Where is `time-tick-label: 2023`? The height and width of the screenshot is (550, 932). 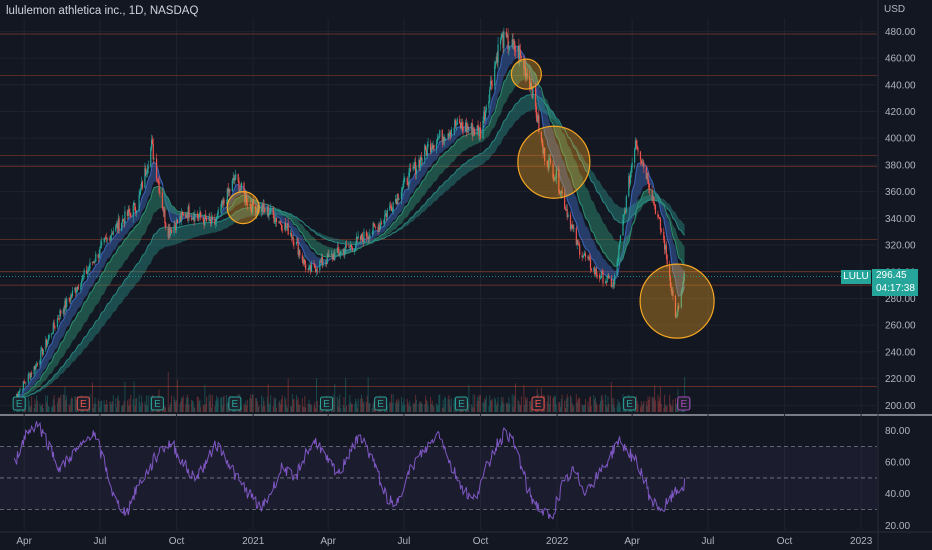 time-tick-label: 2023 is located at coordinates (861, 541).